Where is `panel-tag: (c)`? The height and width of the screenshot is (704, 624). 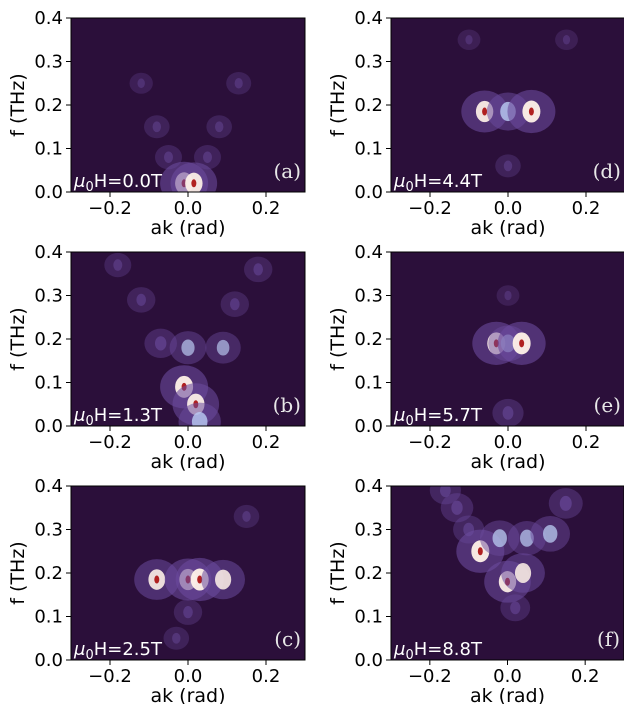 panel-tag: (c) is located at coordinates (287, 639).